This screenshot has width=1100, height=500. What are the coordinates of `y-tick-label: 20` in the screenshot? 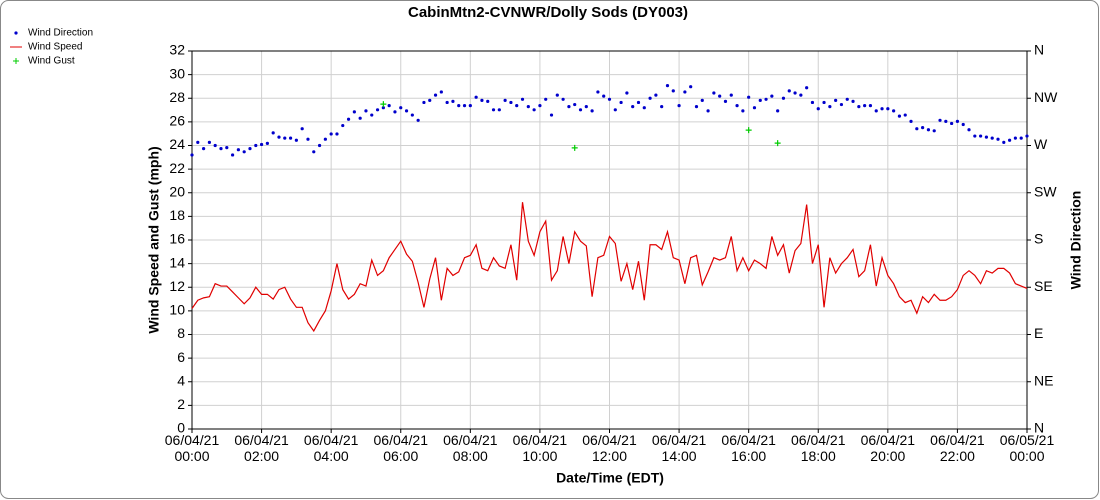 It's located at (177, 191).